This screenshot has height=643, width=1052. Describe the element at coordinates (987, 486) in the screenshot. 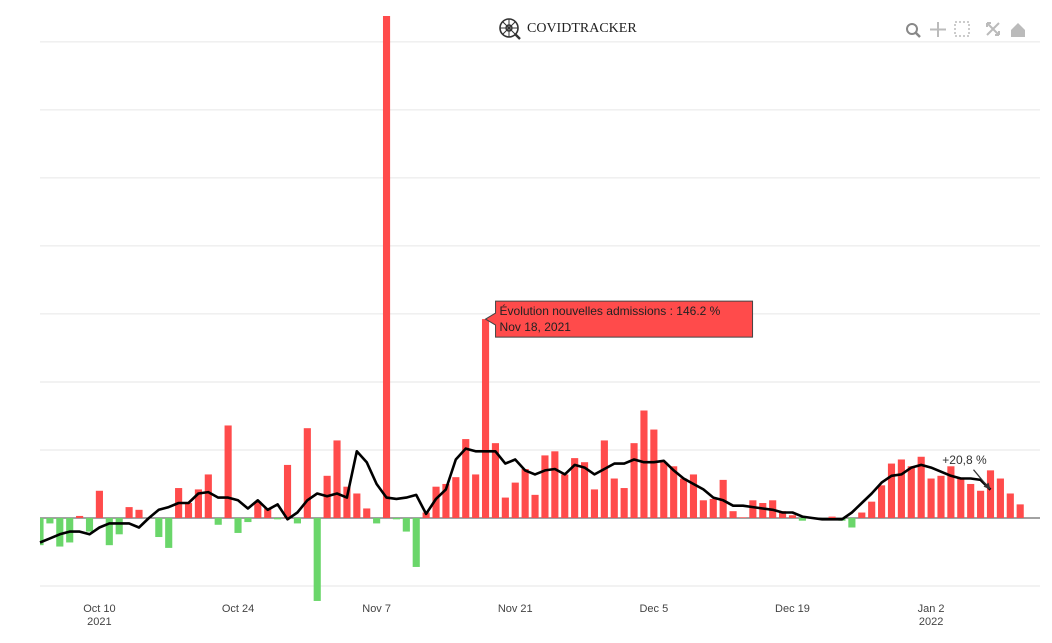

I see `annotation-arrowhead` at that location.